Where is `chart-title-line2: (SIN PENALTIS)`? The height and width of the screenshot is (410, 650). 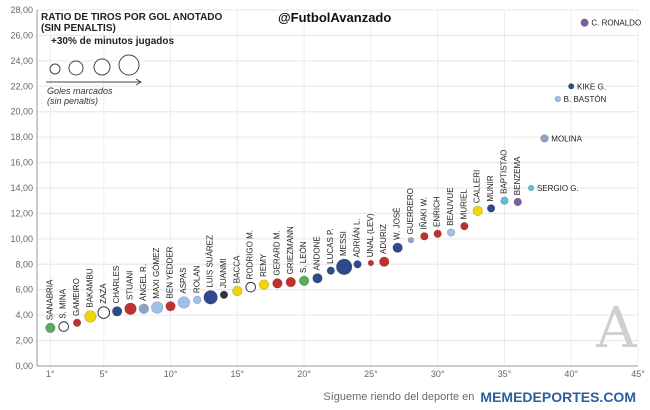
chart-title-line2: (SIN PENALTIS) is located at coordinates (78, 28).